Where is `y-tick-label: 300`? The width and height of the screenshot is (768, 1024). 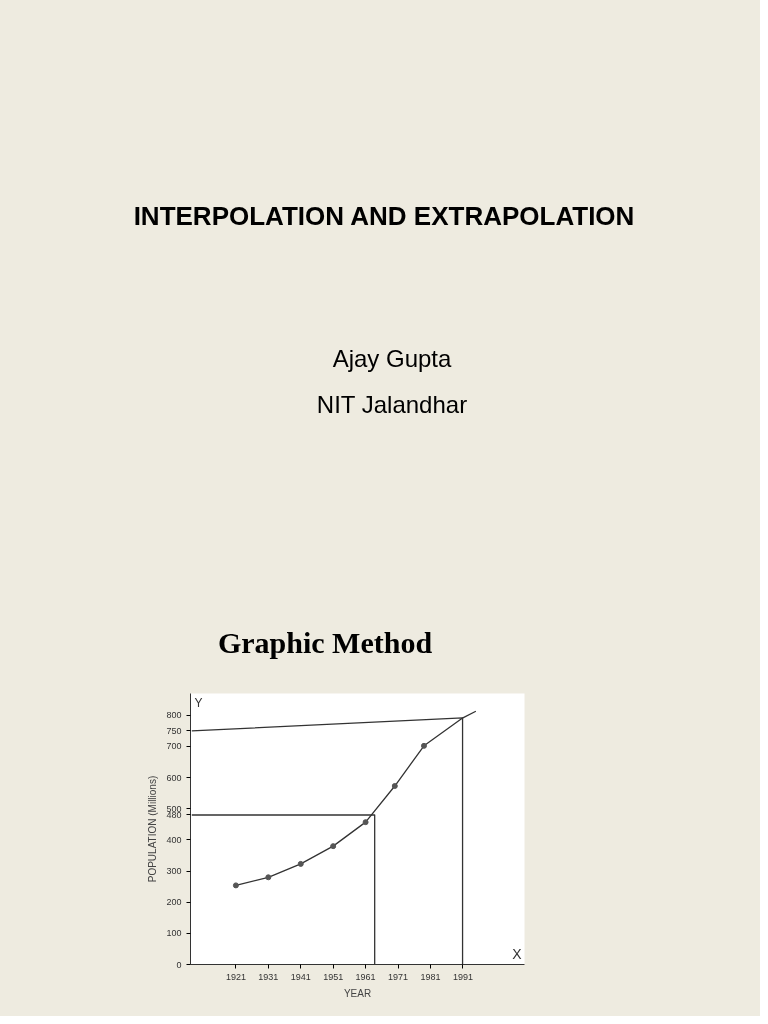
y-tick-label: 300 is located at coordinates (174, 871).